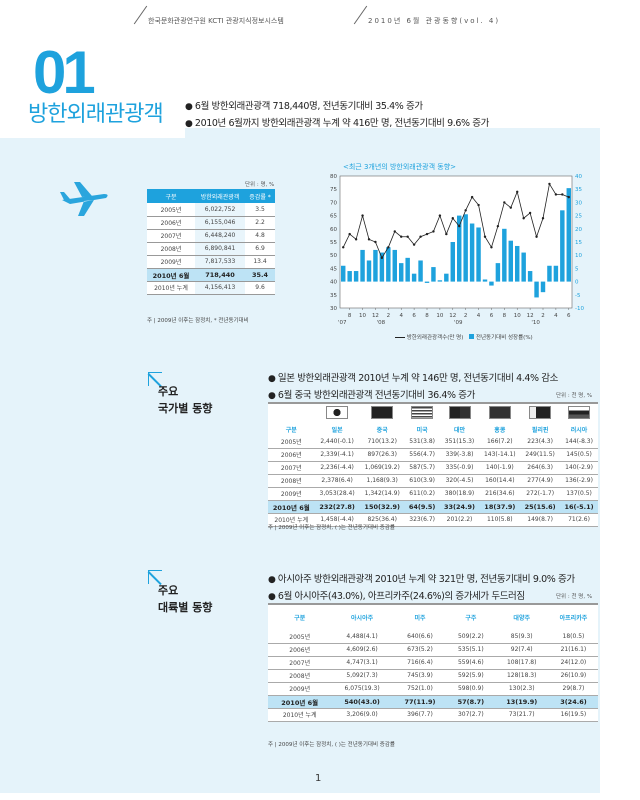 Image resolution: width=640 pixels, height=800 pixels. Describe the element at coordinates (471, 663) in the screenshot. I see `table-cell: 559(4.6)` at that location.